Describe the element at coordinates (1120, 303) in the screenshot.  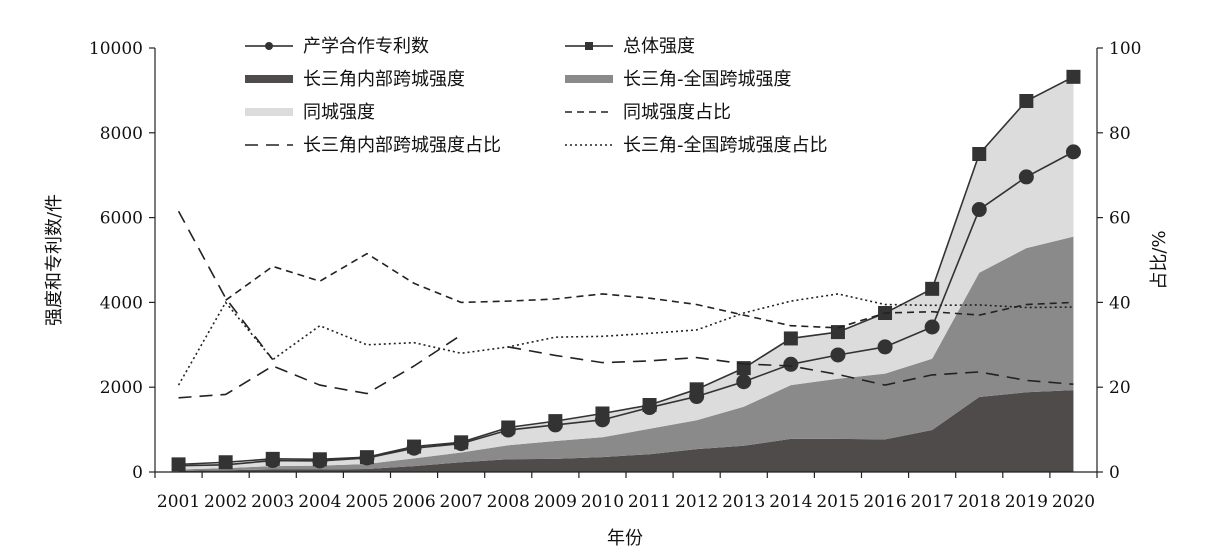
I see `y-tick-label-right: 40` at that location.